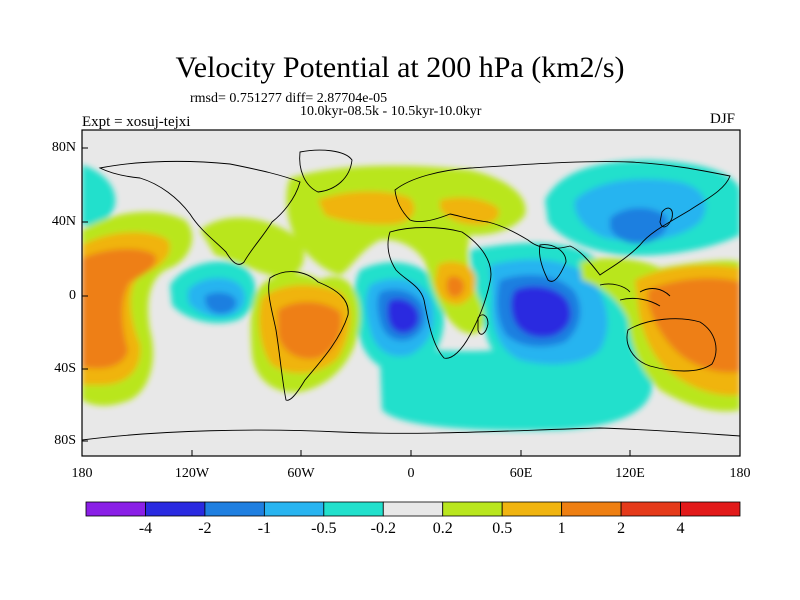 Image resolution: width=800 pixels, height=600 pixels. What do you see at coordinates (289, 98) in the screenshot?
I see `rmsd-diff-stats: rmsd= 0.751277 diff= 2.87704e-05` at bounding box center [289, 98].